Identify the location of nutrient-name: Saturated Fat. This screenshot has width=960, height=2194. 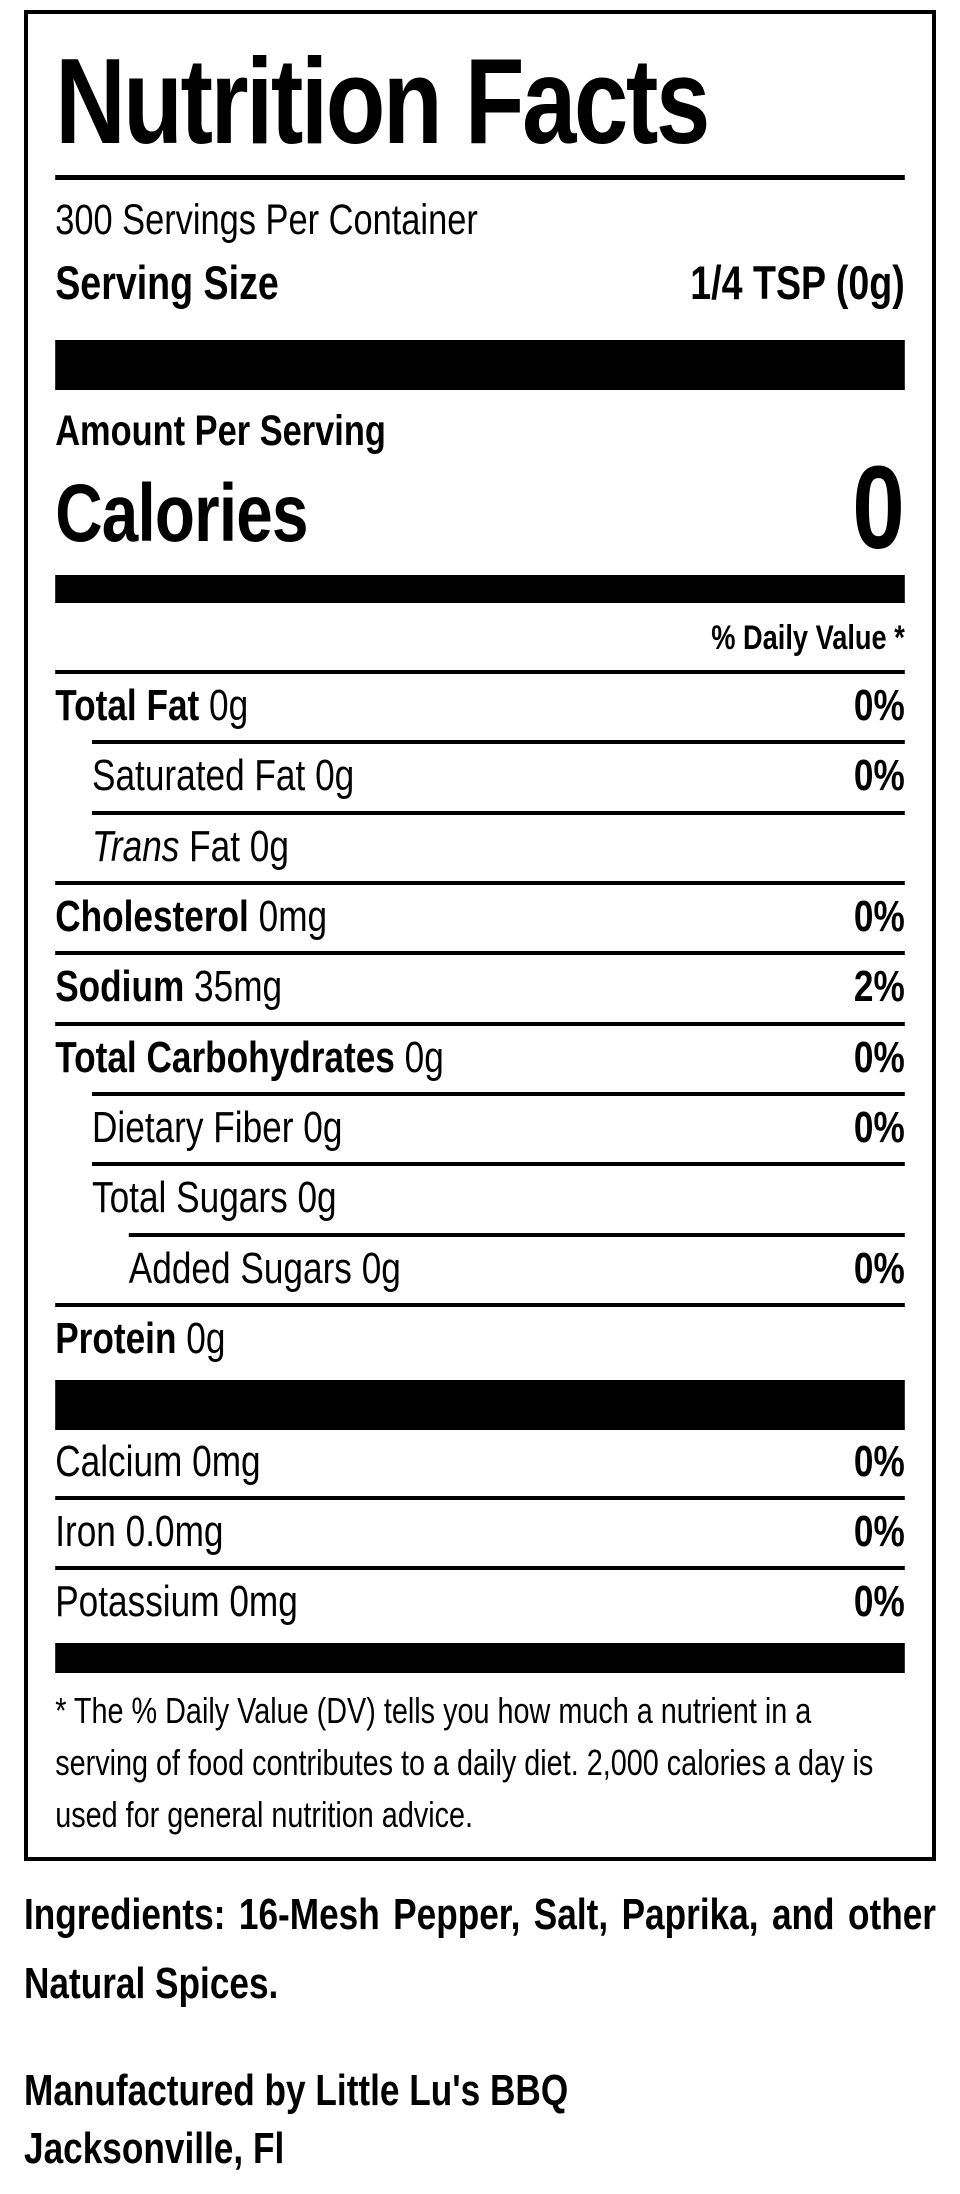
(199, 776).